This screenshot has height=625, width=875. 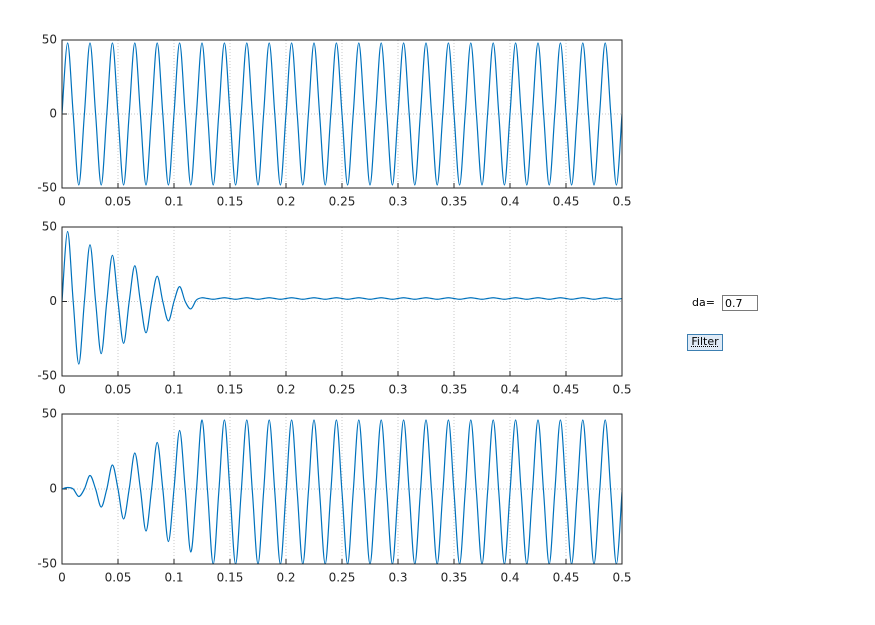 I want to click on da-label: da=, so click(x=703, y=302).